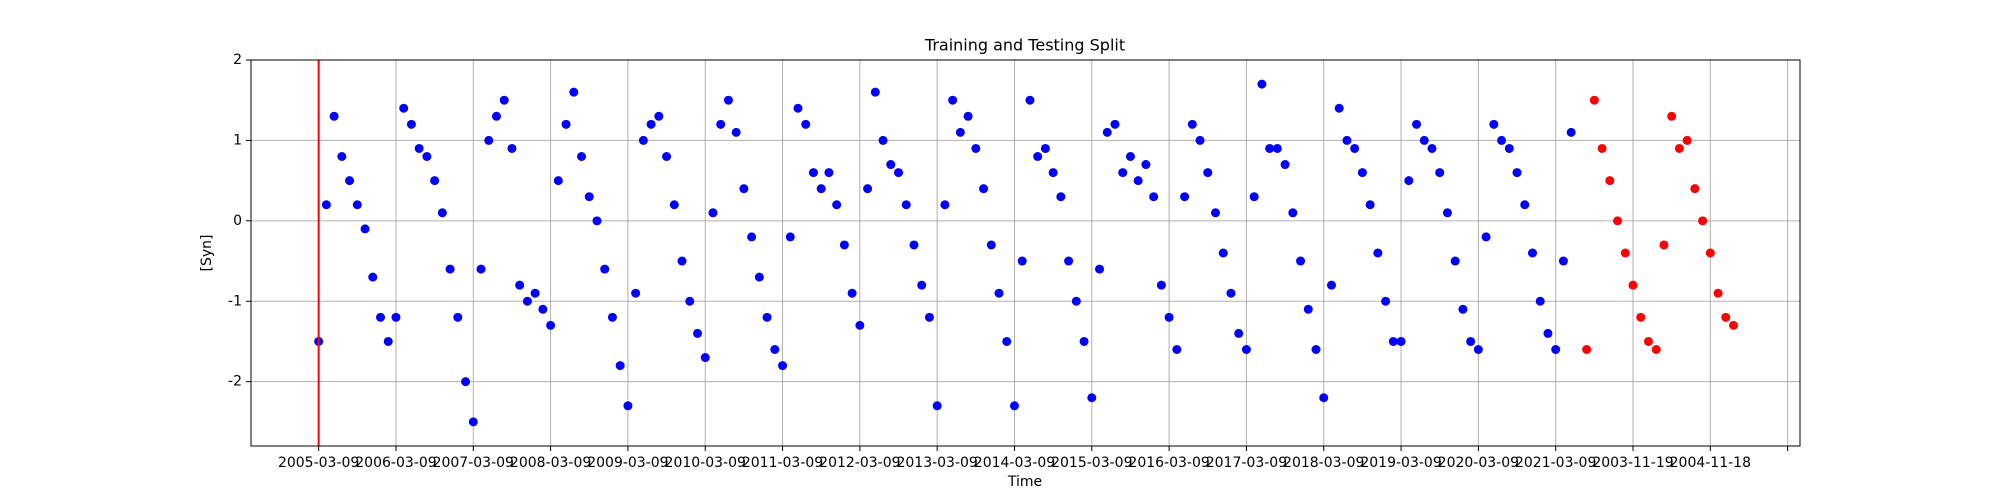 The width and height of the screenshot is (2000, 500). I want to click on x-tick-label: 2016-03-09, so click(1168, 463).